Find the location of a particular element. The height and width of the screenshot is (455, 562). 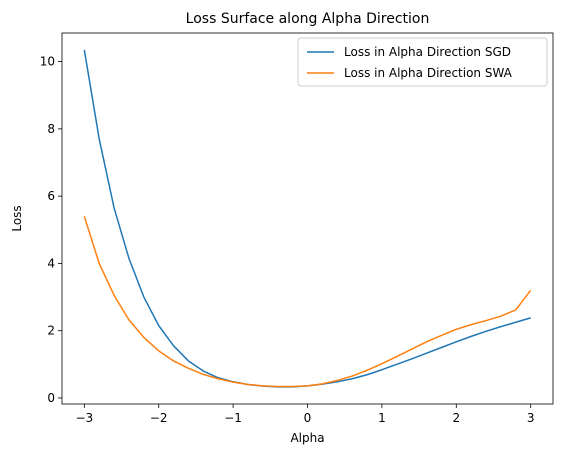

y-tick-label: 10 is located at coordinates (47, 62).